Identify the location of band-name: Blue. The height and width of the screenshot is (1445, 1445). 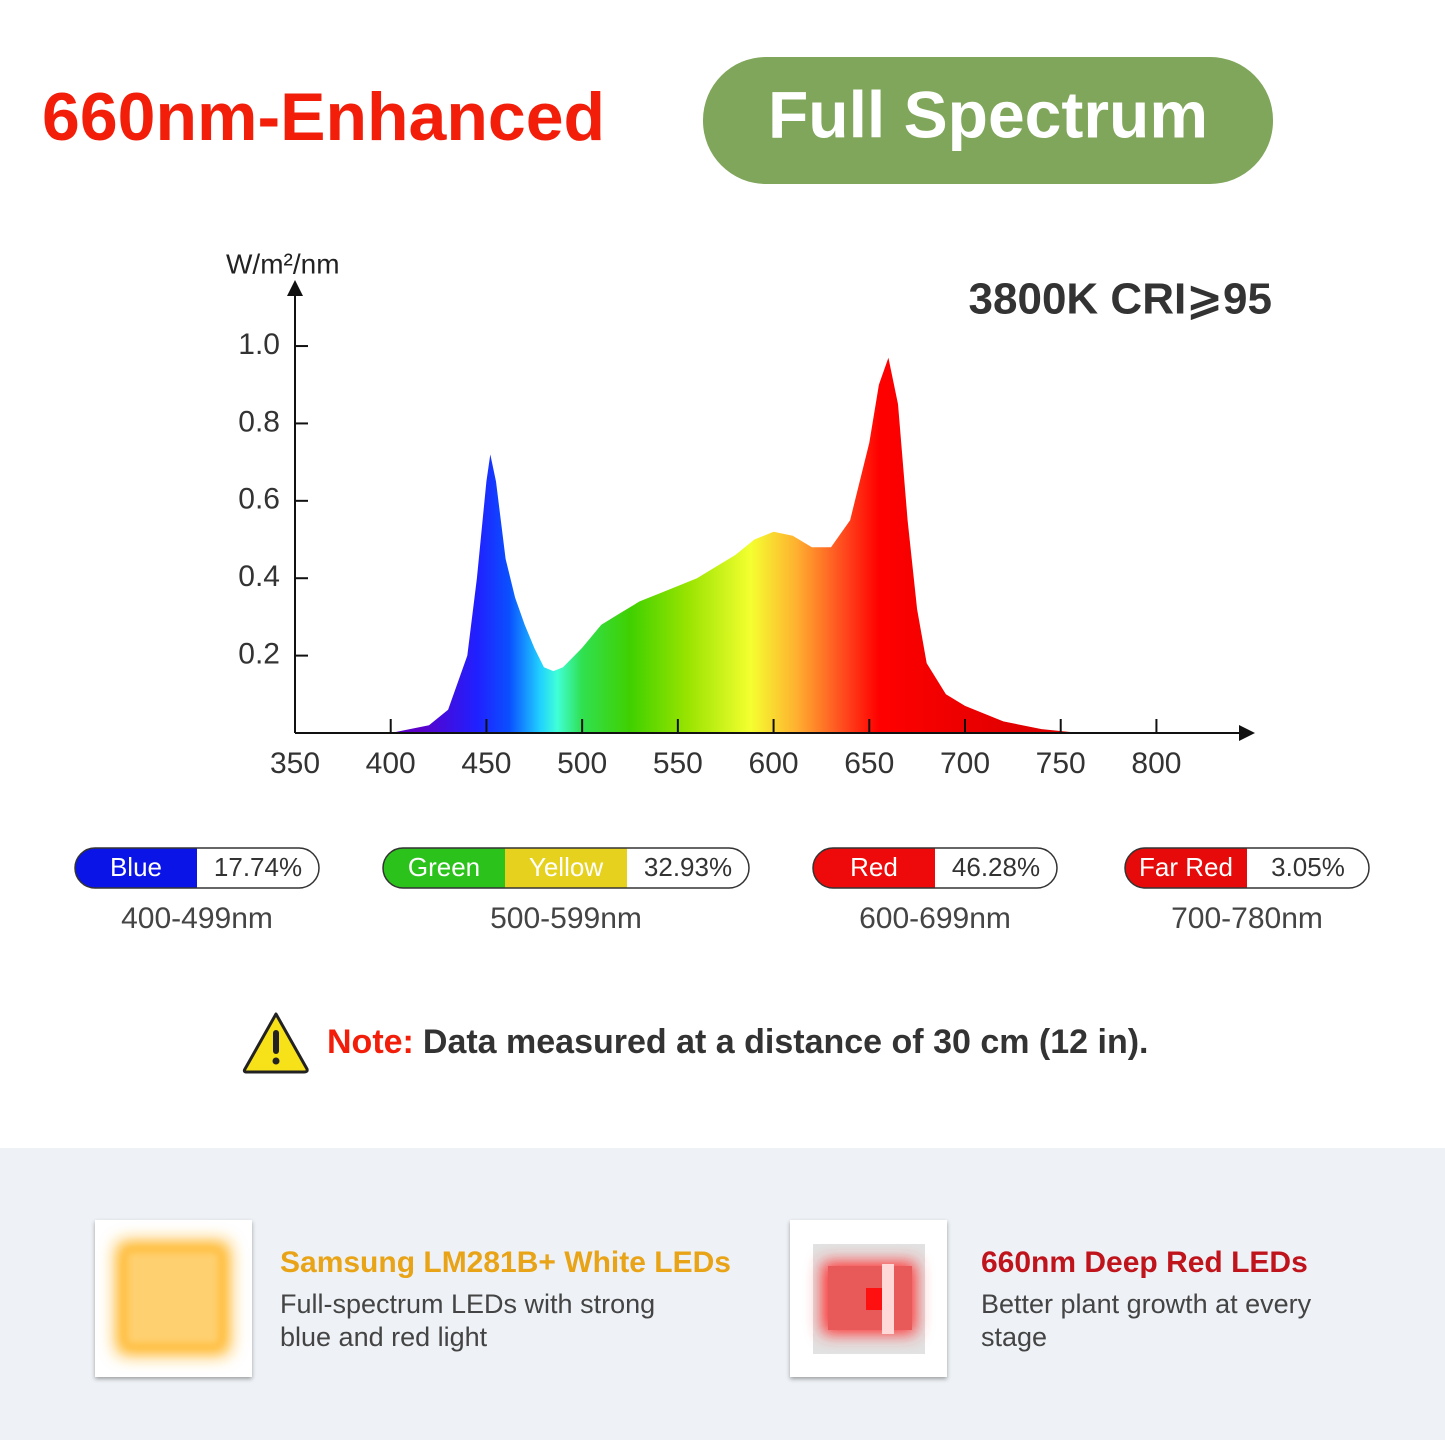
(136, 867).